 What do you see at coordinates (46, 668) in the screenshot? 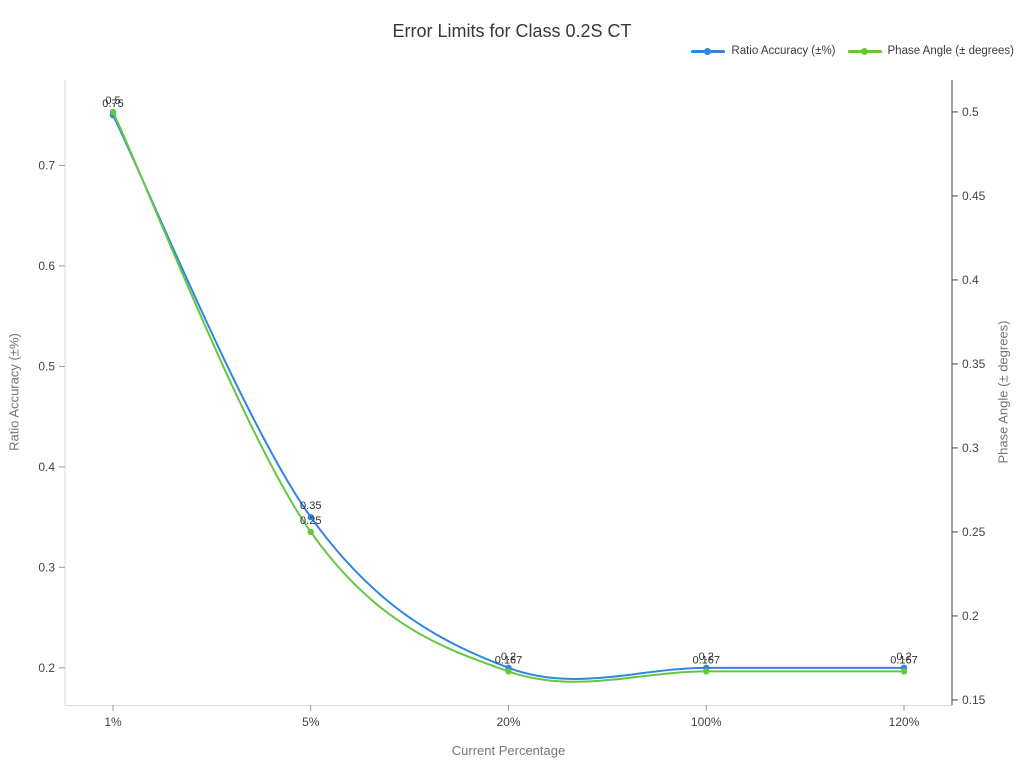
I see `y-axis-left-tick-label: 0.2` at bounding box center [46, 668].